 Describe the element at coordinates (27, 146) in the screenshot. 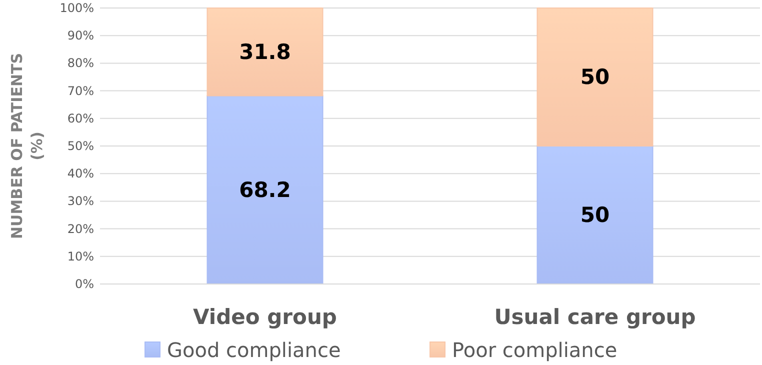

I see `y-axis-title: NUMBER OF PATIENTS (%)` at that location.